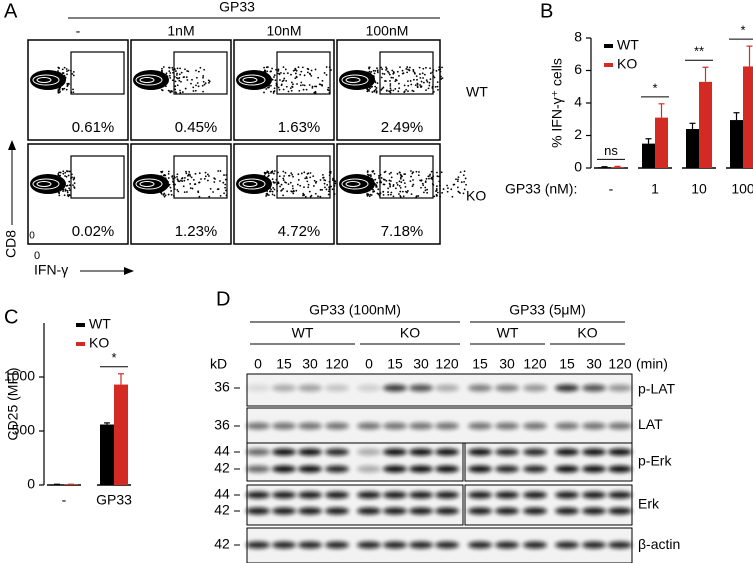 This screenshot has width=753, height=563. What do you see at coordinates (659, 544) in the screenshot?
I see `blot-name: β-actin` at bounding box center [659, 544].